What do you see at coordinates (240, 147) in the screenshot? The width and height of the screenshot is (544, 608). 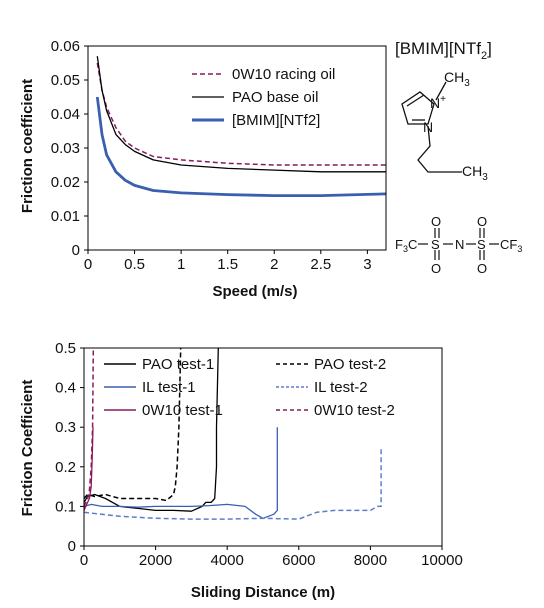 I see `chart1-series-line--bmim-ntf2-` at bounding box center [240, 147].